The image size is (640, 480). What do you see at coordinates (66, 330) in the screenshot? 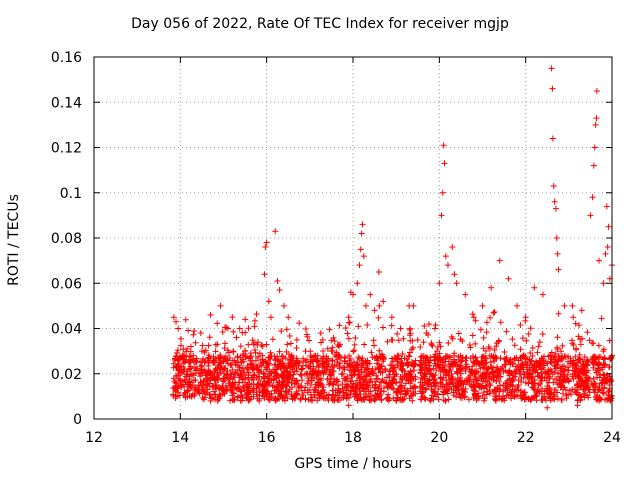
I see `y-tick-label: 0.04` at bounding box center [66, 330].